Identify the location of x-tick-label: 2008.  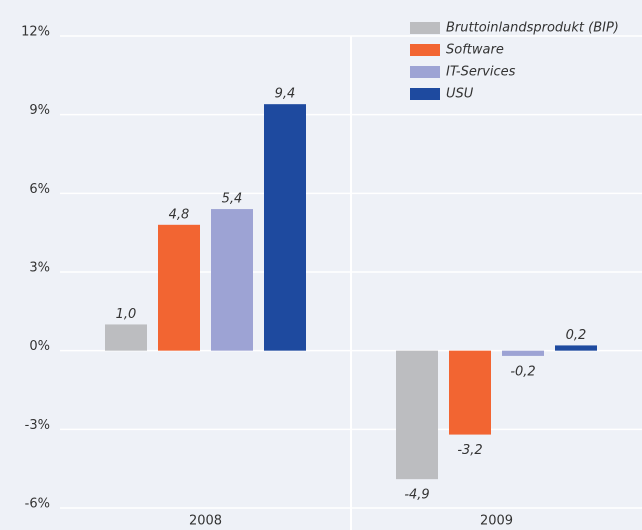
(205, 521).